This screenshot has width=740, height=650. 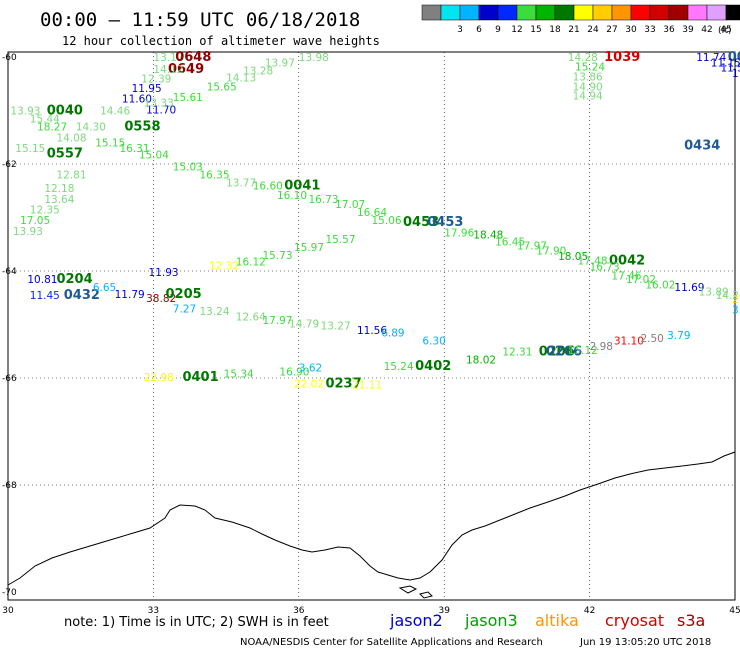 What do you see at coordinates (161, 110) in the screenshot?
I see `wave-height-label: 11.70` at bounding box center [161, 110].